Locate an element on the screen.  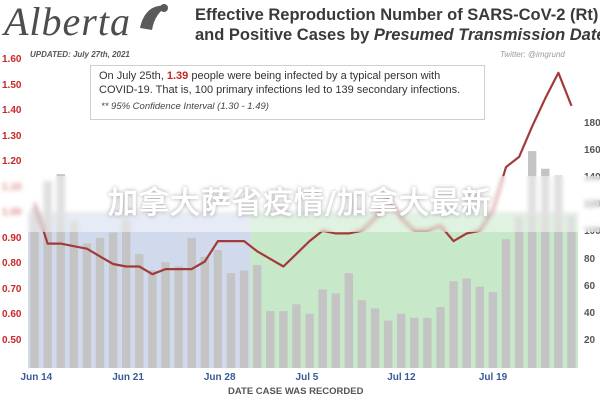
right-tick-label: 60 is located at coordinates (590, 286).